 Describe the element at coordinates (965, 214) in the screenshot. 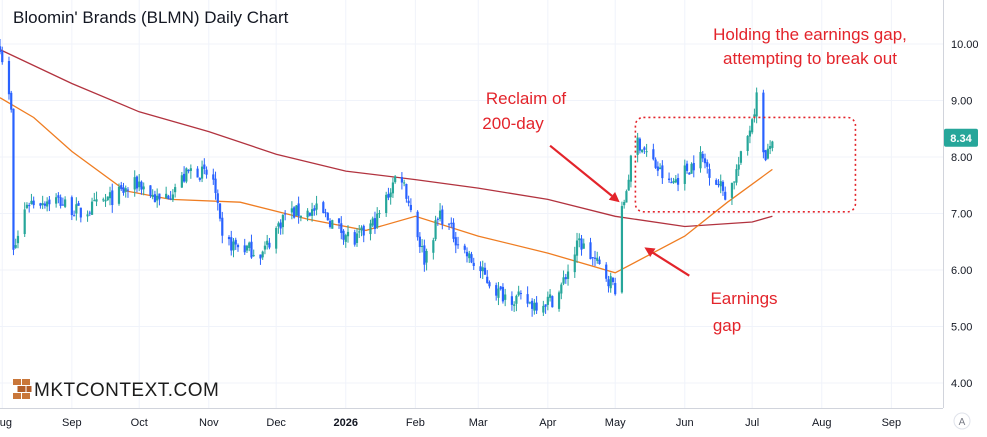

I see `price-axis: 10.00 9.00 8.00 7.00 6.00 5.00 4.00` at that location.